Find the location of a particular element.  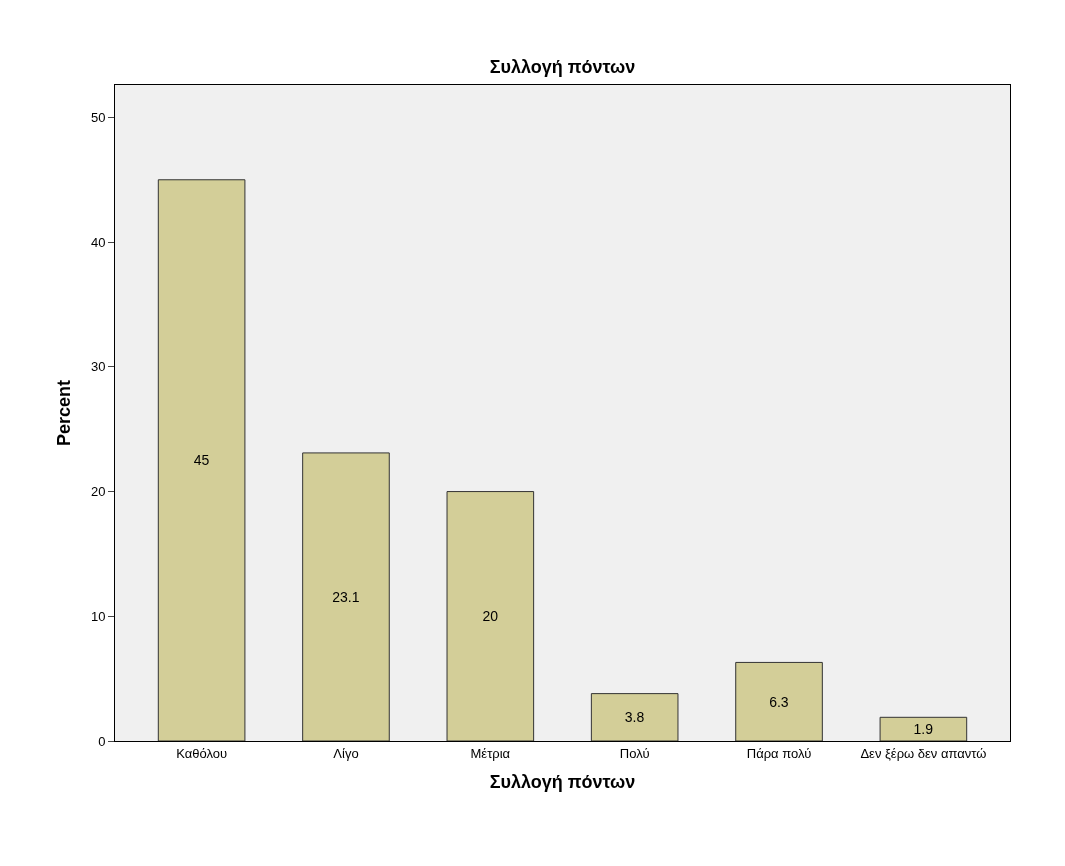

data-label: 1.9 is located at coordinates (923, 729).